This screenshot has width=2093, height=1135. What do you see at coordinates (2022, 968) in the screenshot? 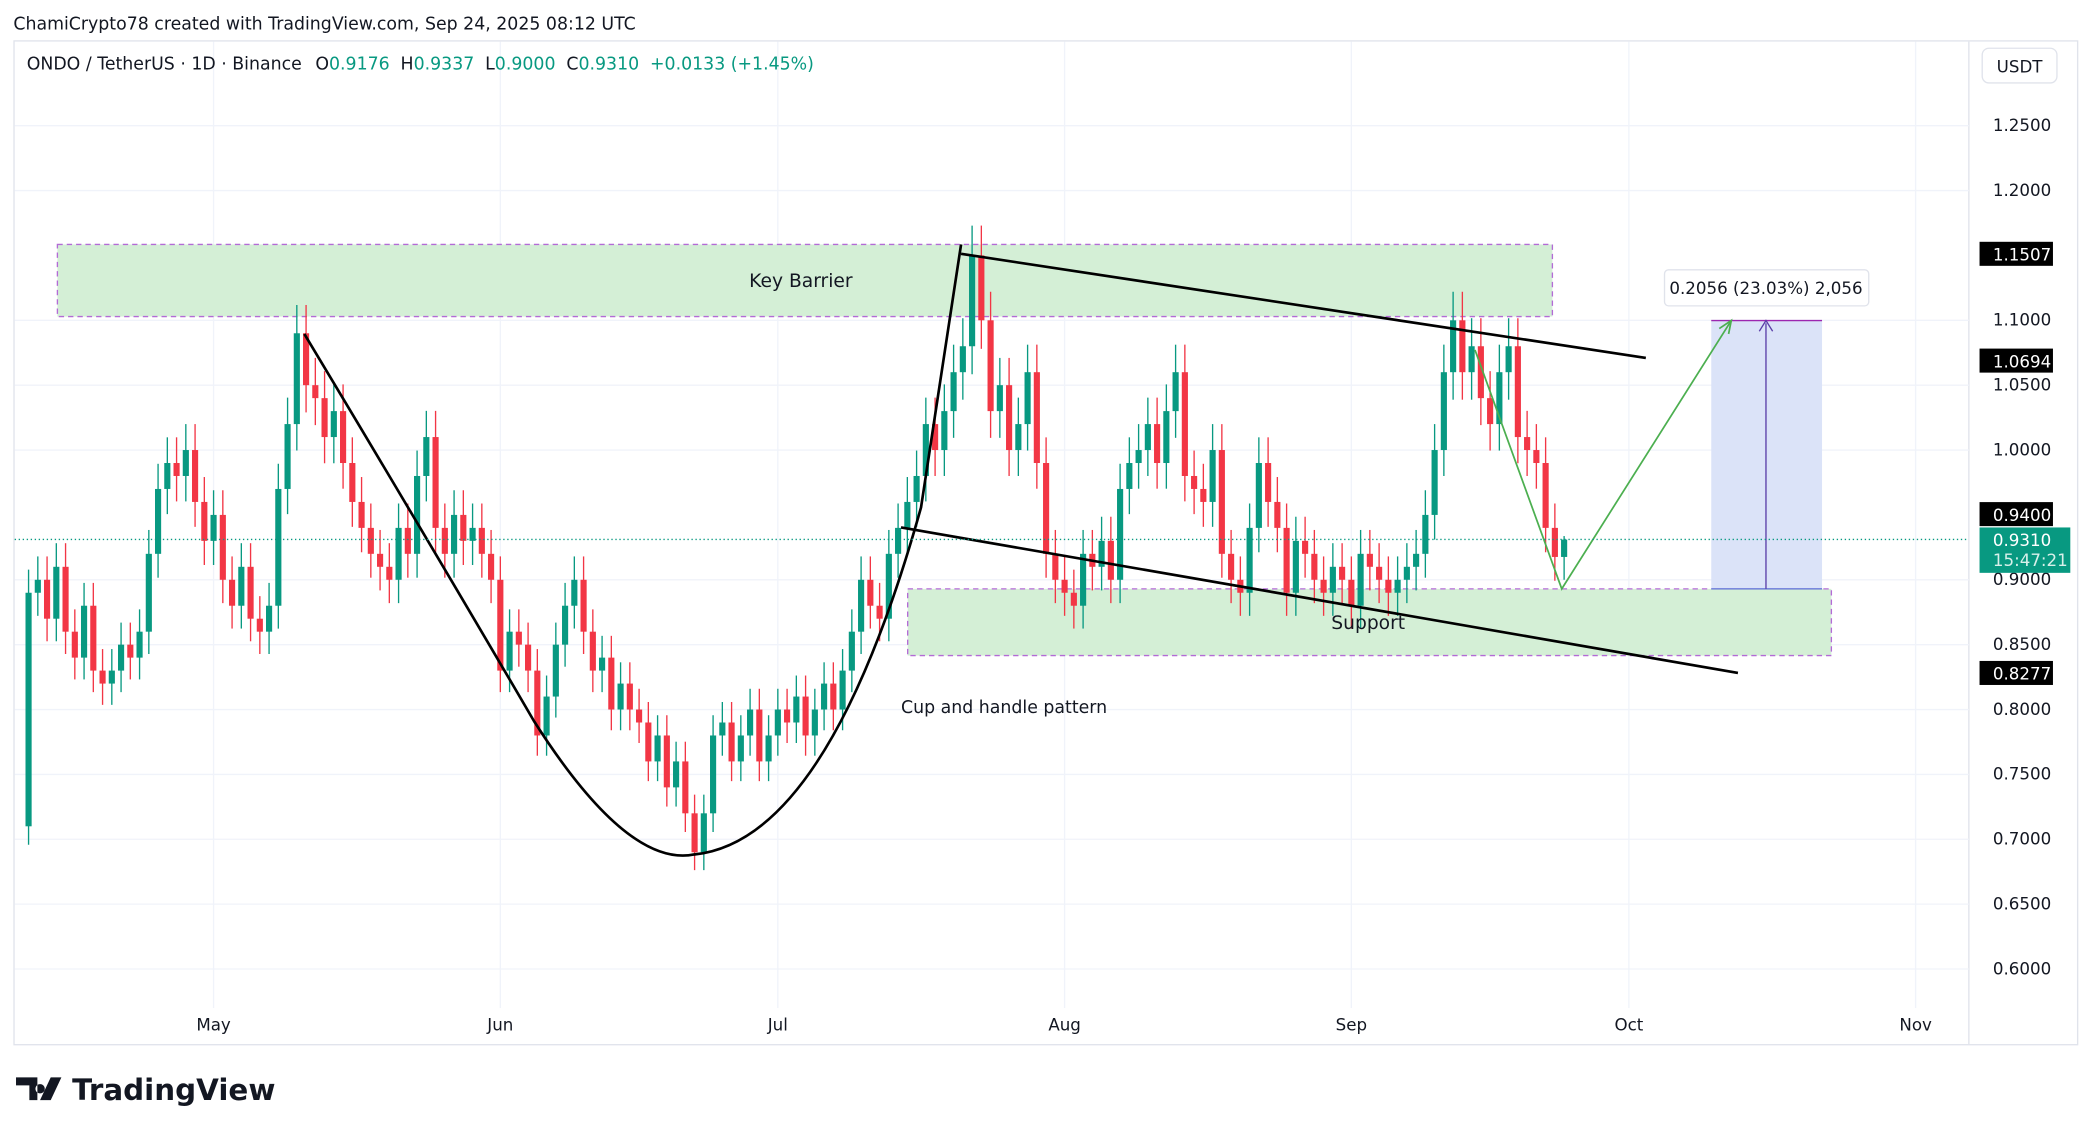
I see `y-tick-label: 0.6000` at bounding box center [2022, 968].